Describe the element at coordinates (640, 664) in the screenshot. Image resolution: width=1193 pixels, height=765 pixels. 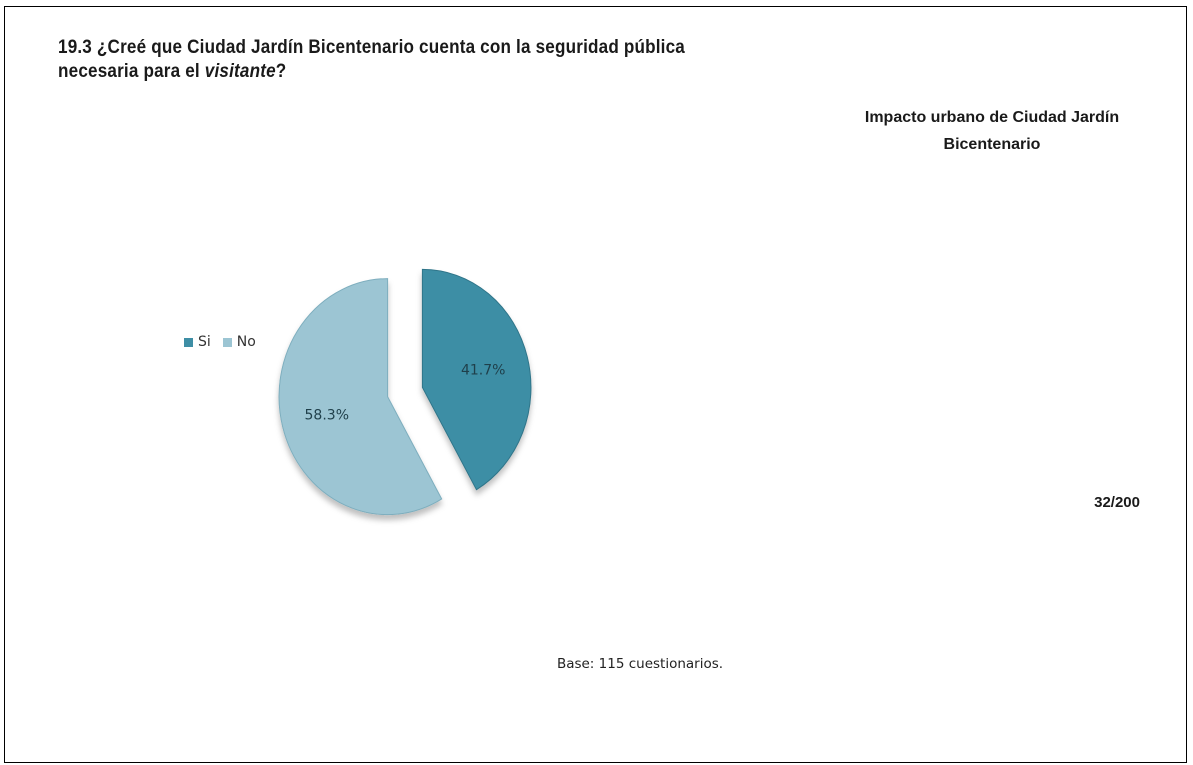
I see `base-note: Base: 115 cuestionarios.` at that location.